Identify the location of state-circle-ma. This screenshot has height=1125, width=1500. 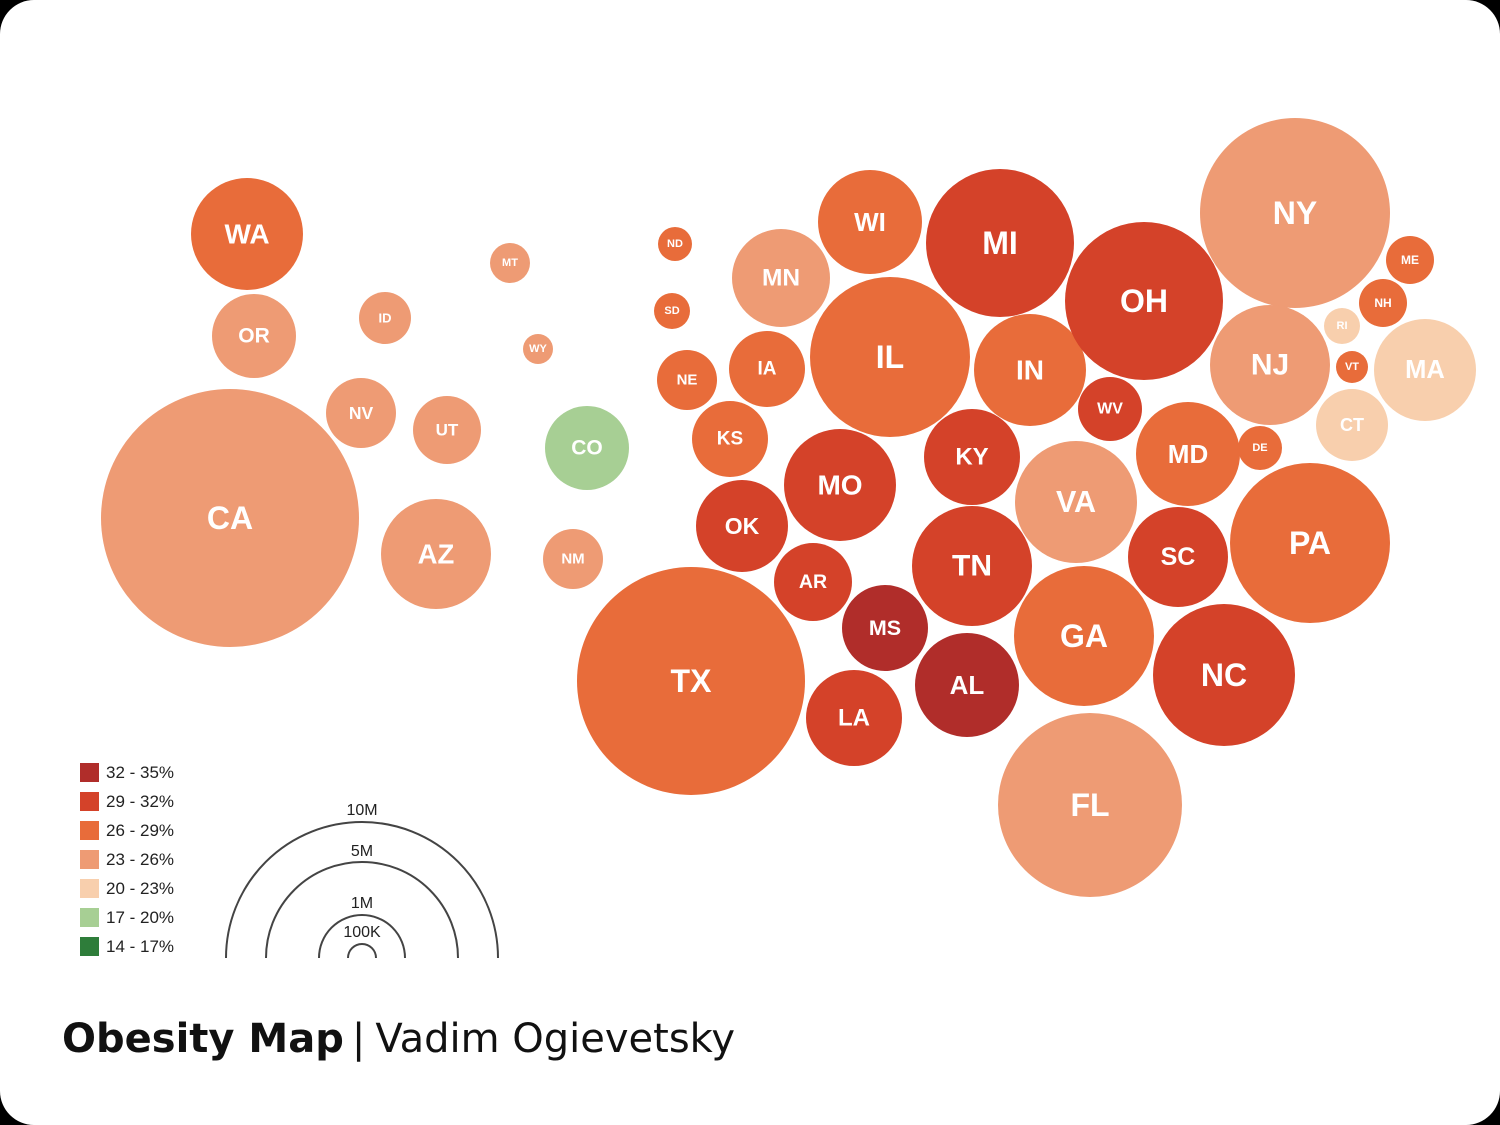
(1425, 370).